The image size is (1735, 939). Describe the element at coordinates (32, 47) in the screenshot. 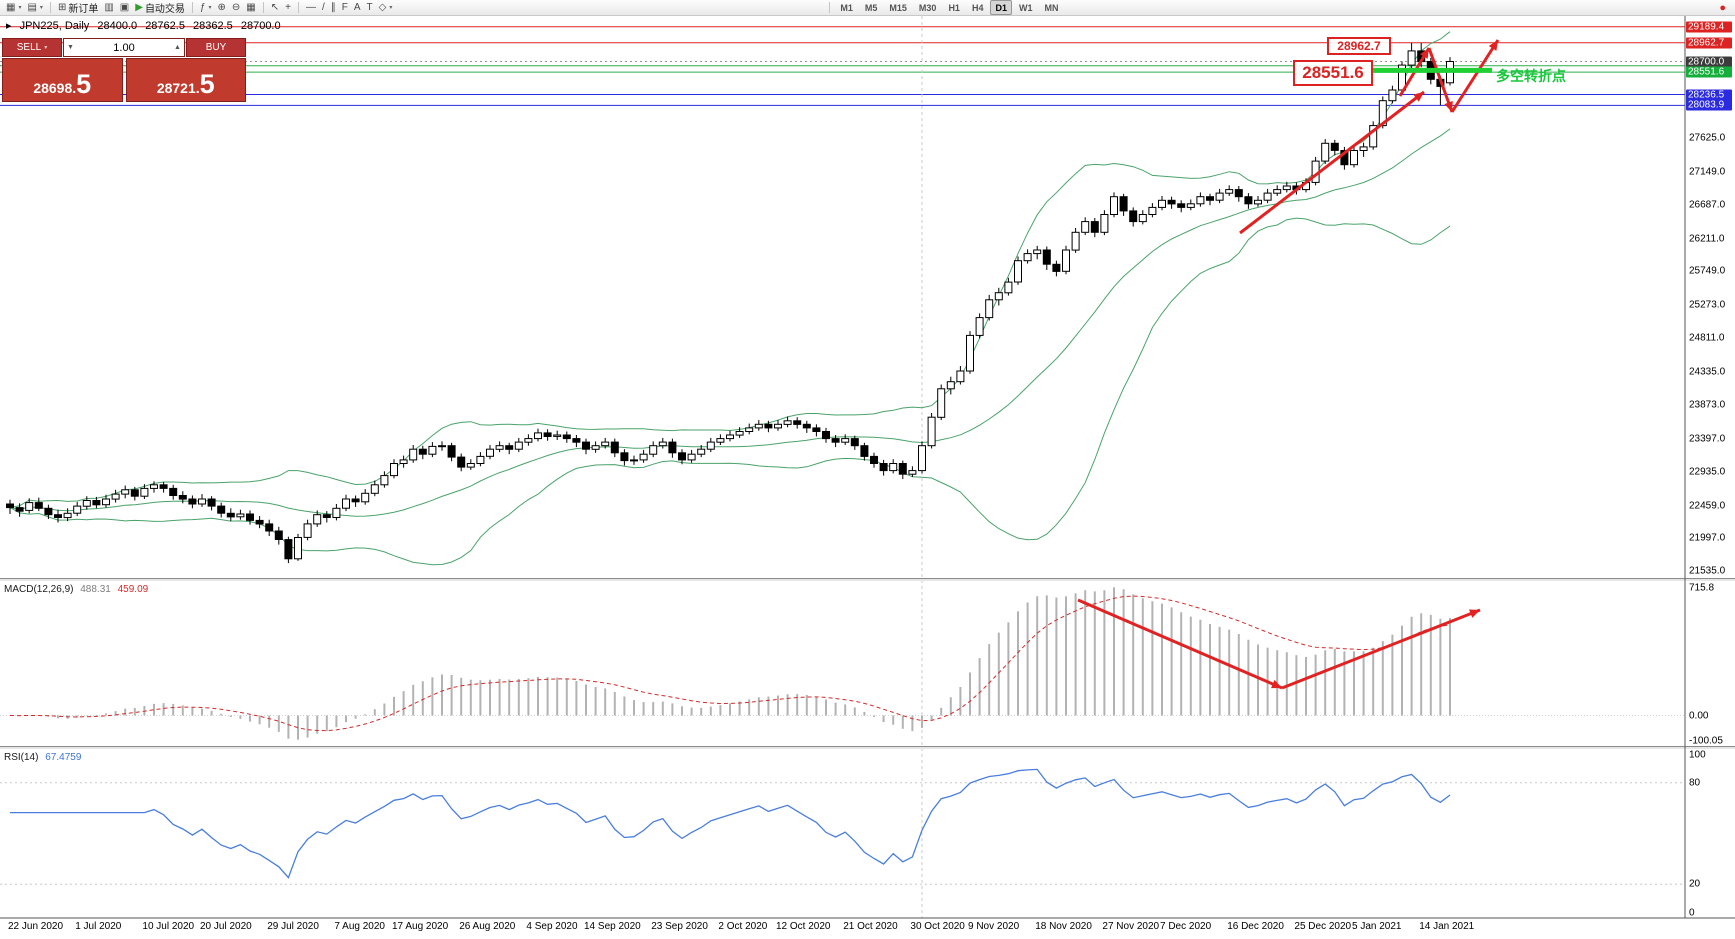

I see `sell-button: SELL ▾` at that location.